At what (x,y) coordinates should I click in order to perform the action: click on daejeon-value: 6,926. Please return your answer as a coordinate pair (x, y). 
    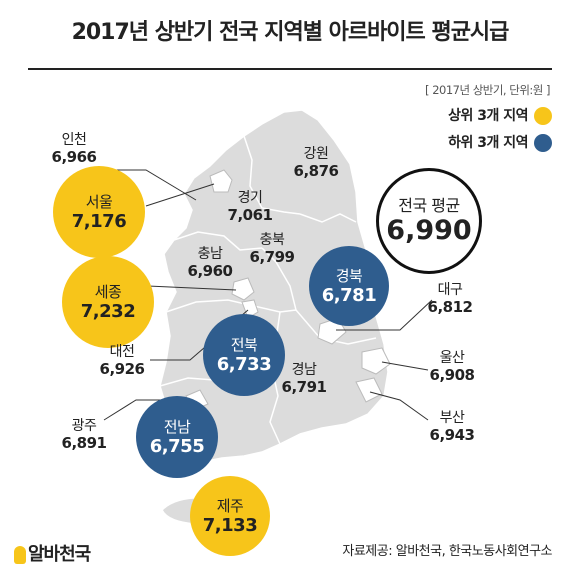
    Looking at the image, I should click on (122, 369).